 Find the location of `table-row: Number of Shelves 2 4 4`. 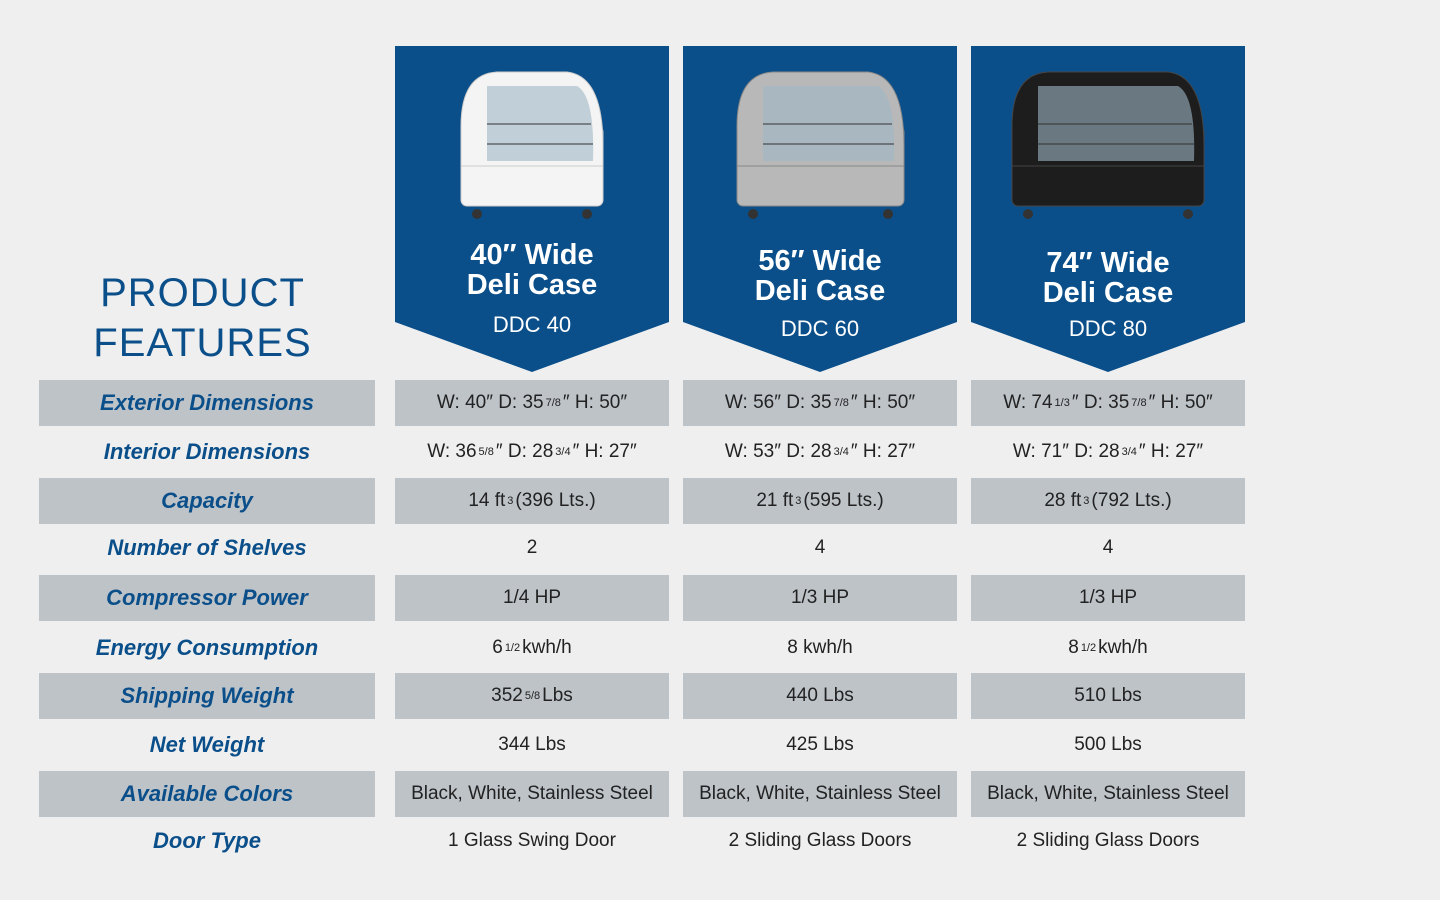

table-row: Number of Shelves 2 4 4 is located at coordinates (720, 548).